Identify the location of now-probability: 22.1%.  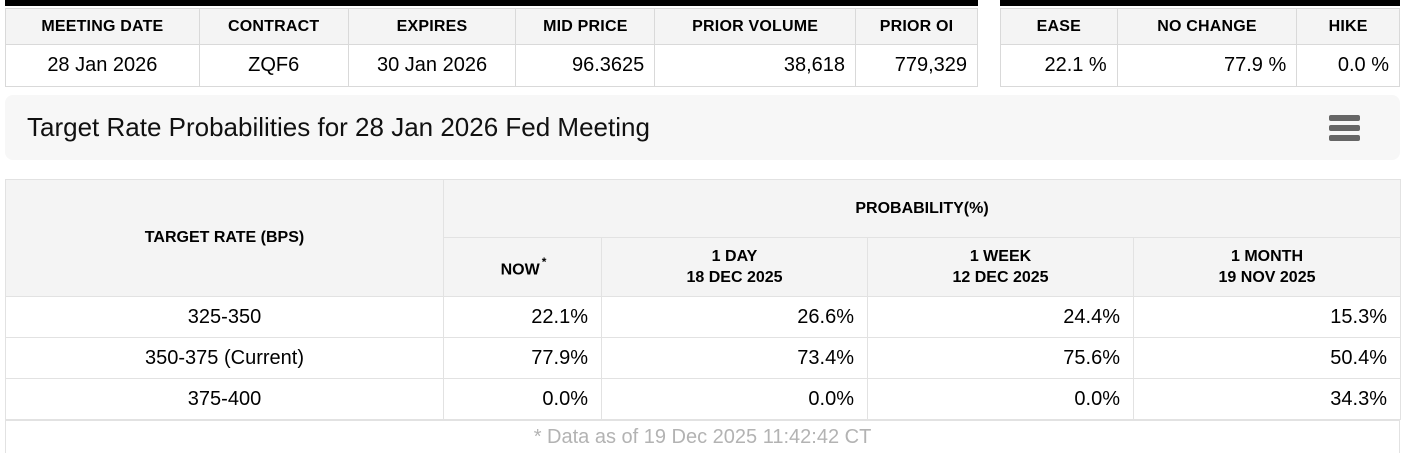
(522, 317).